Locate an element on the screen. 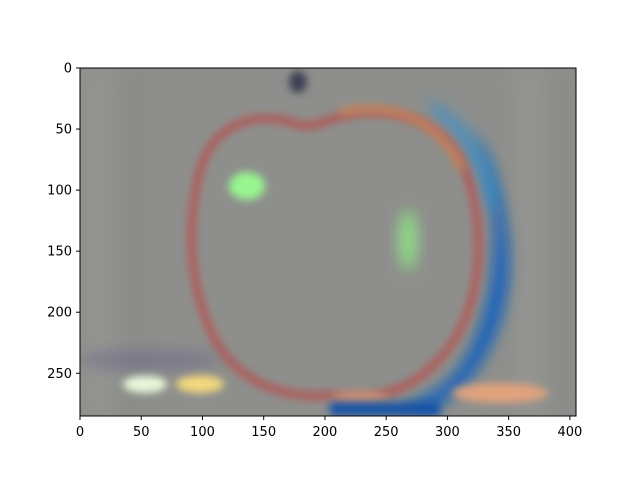 This screenshot has width=640, height=480. highlight-green-left is located at coordinates (247, 186).